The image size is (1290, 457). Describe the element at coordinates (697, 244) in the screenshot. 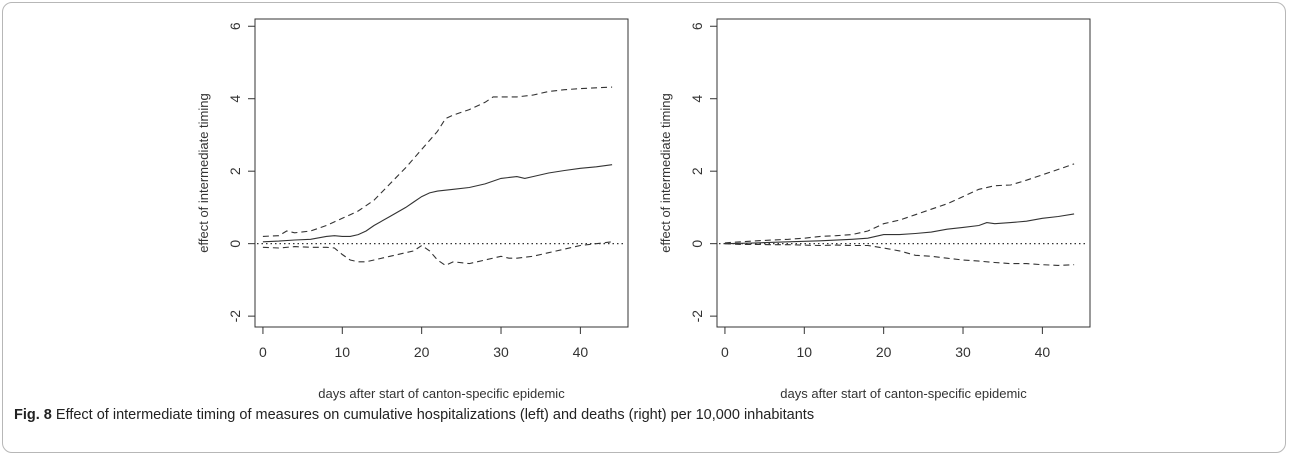

I see `right-y-tick-label: 0` at that location.